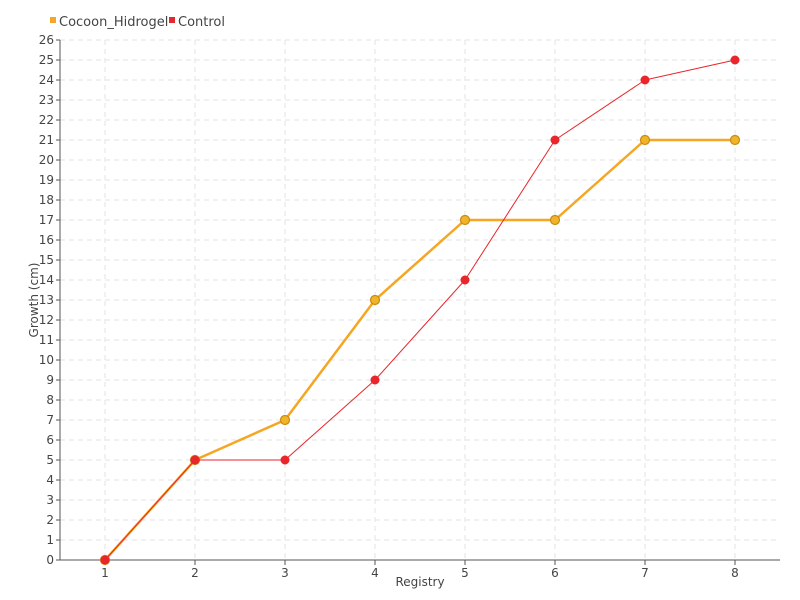  Describe the element at coordinates (105, 573) in the screenshot. I see `x-tick-label: 1` at that location.